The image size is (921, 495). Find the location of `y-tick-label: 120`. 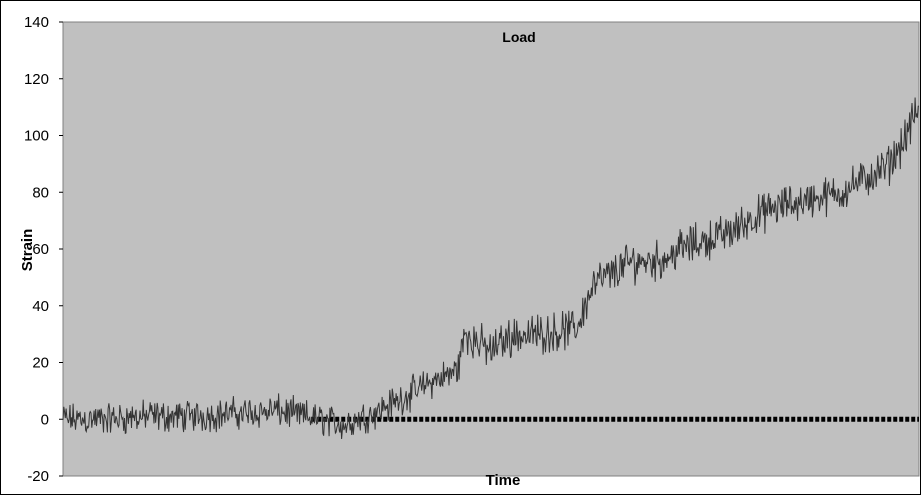

y-tick-label: 120 is located at coordinates (36, 79).